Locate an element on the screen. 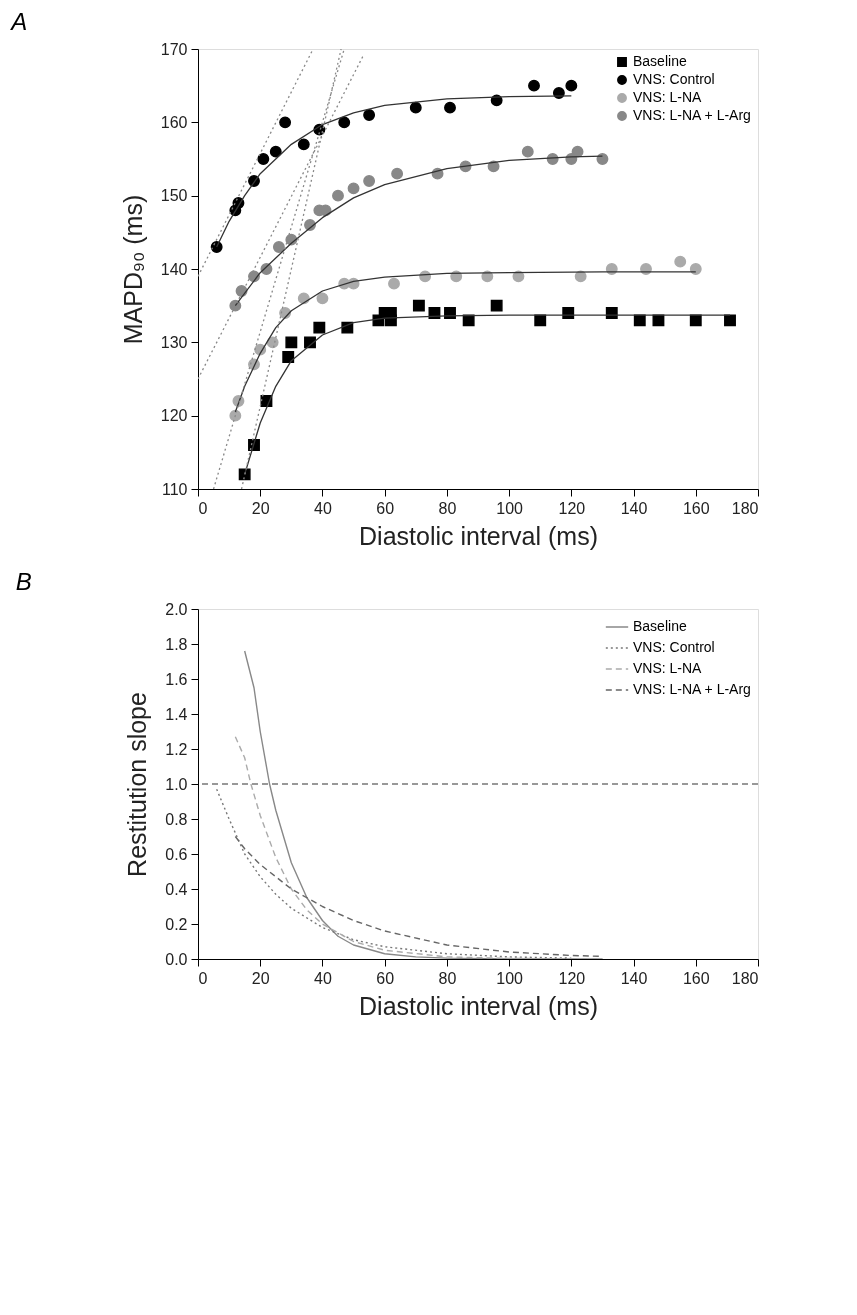 This screenshot has width=857, height=1315. y-tick-label: 0.4 is located at coordinates (176, 889).